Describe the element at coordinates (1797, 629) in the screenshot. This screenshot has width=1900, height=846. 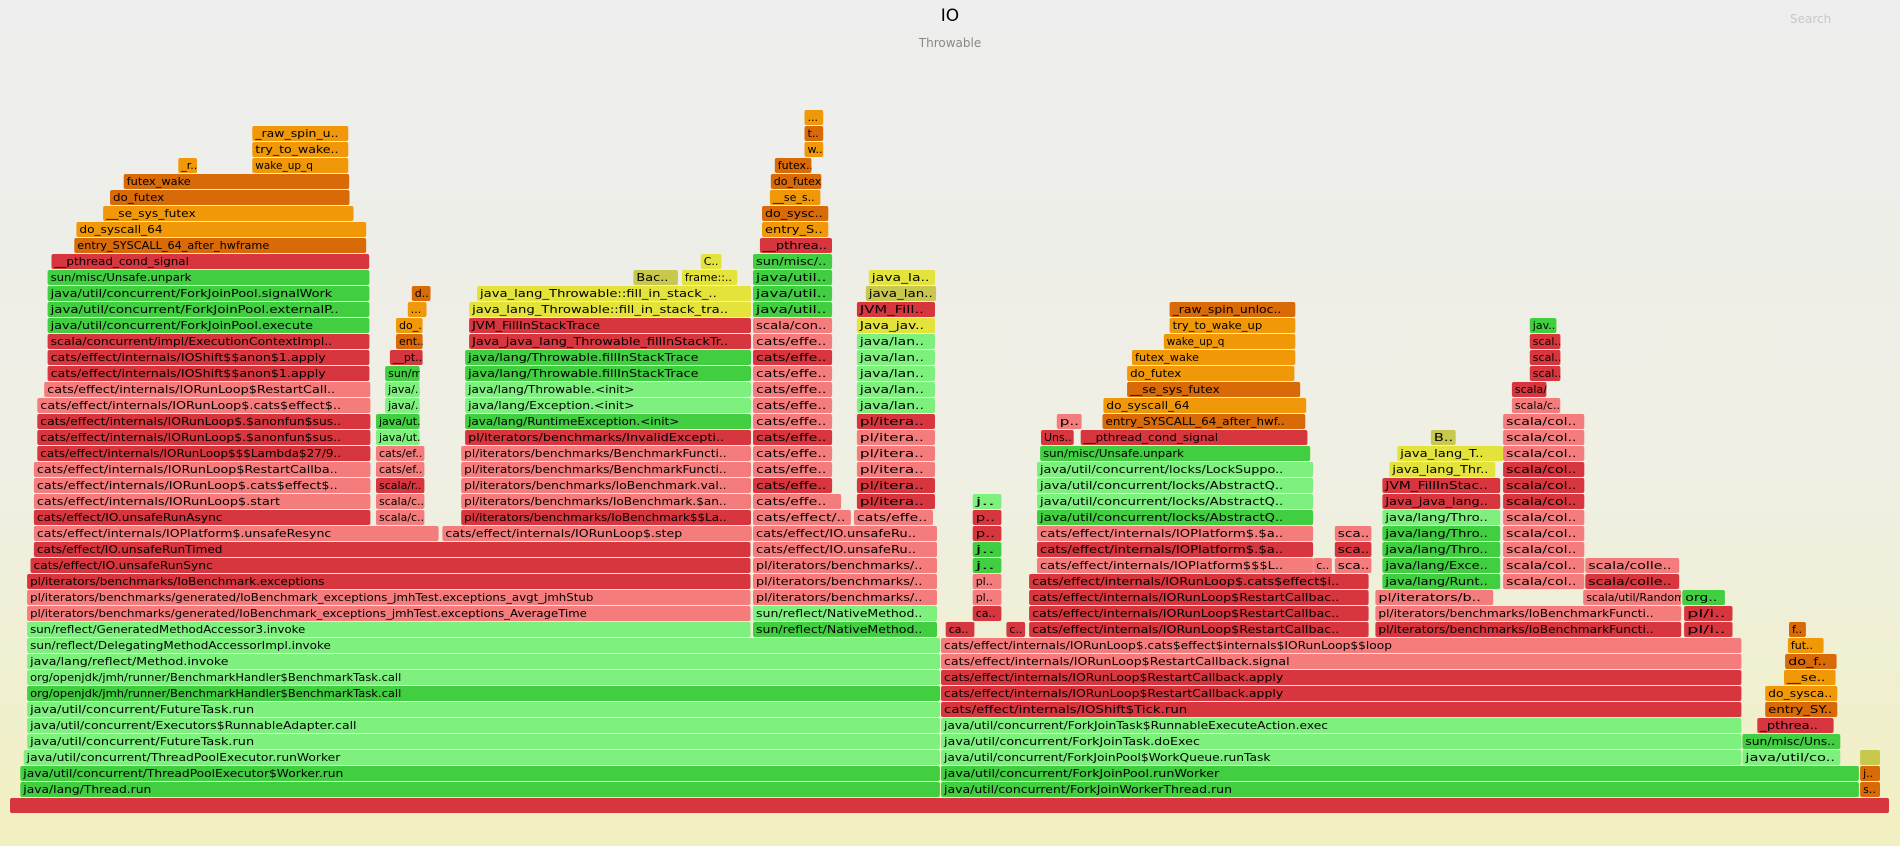
I see `flame-frame: f..` at that location.